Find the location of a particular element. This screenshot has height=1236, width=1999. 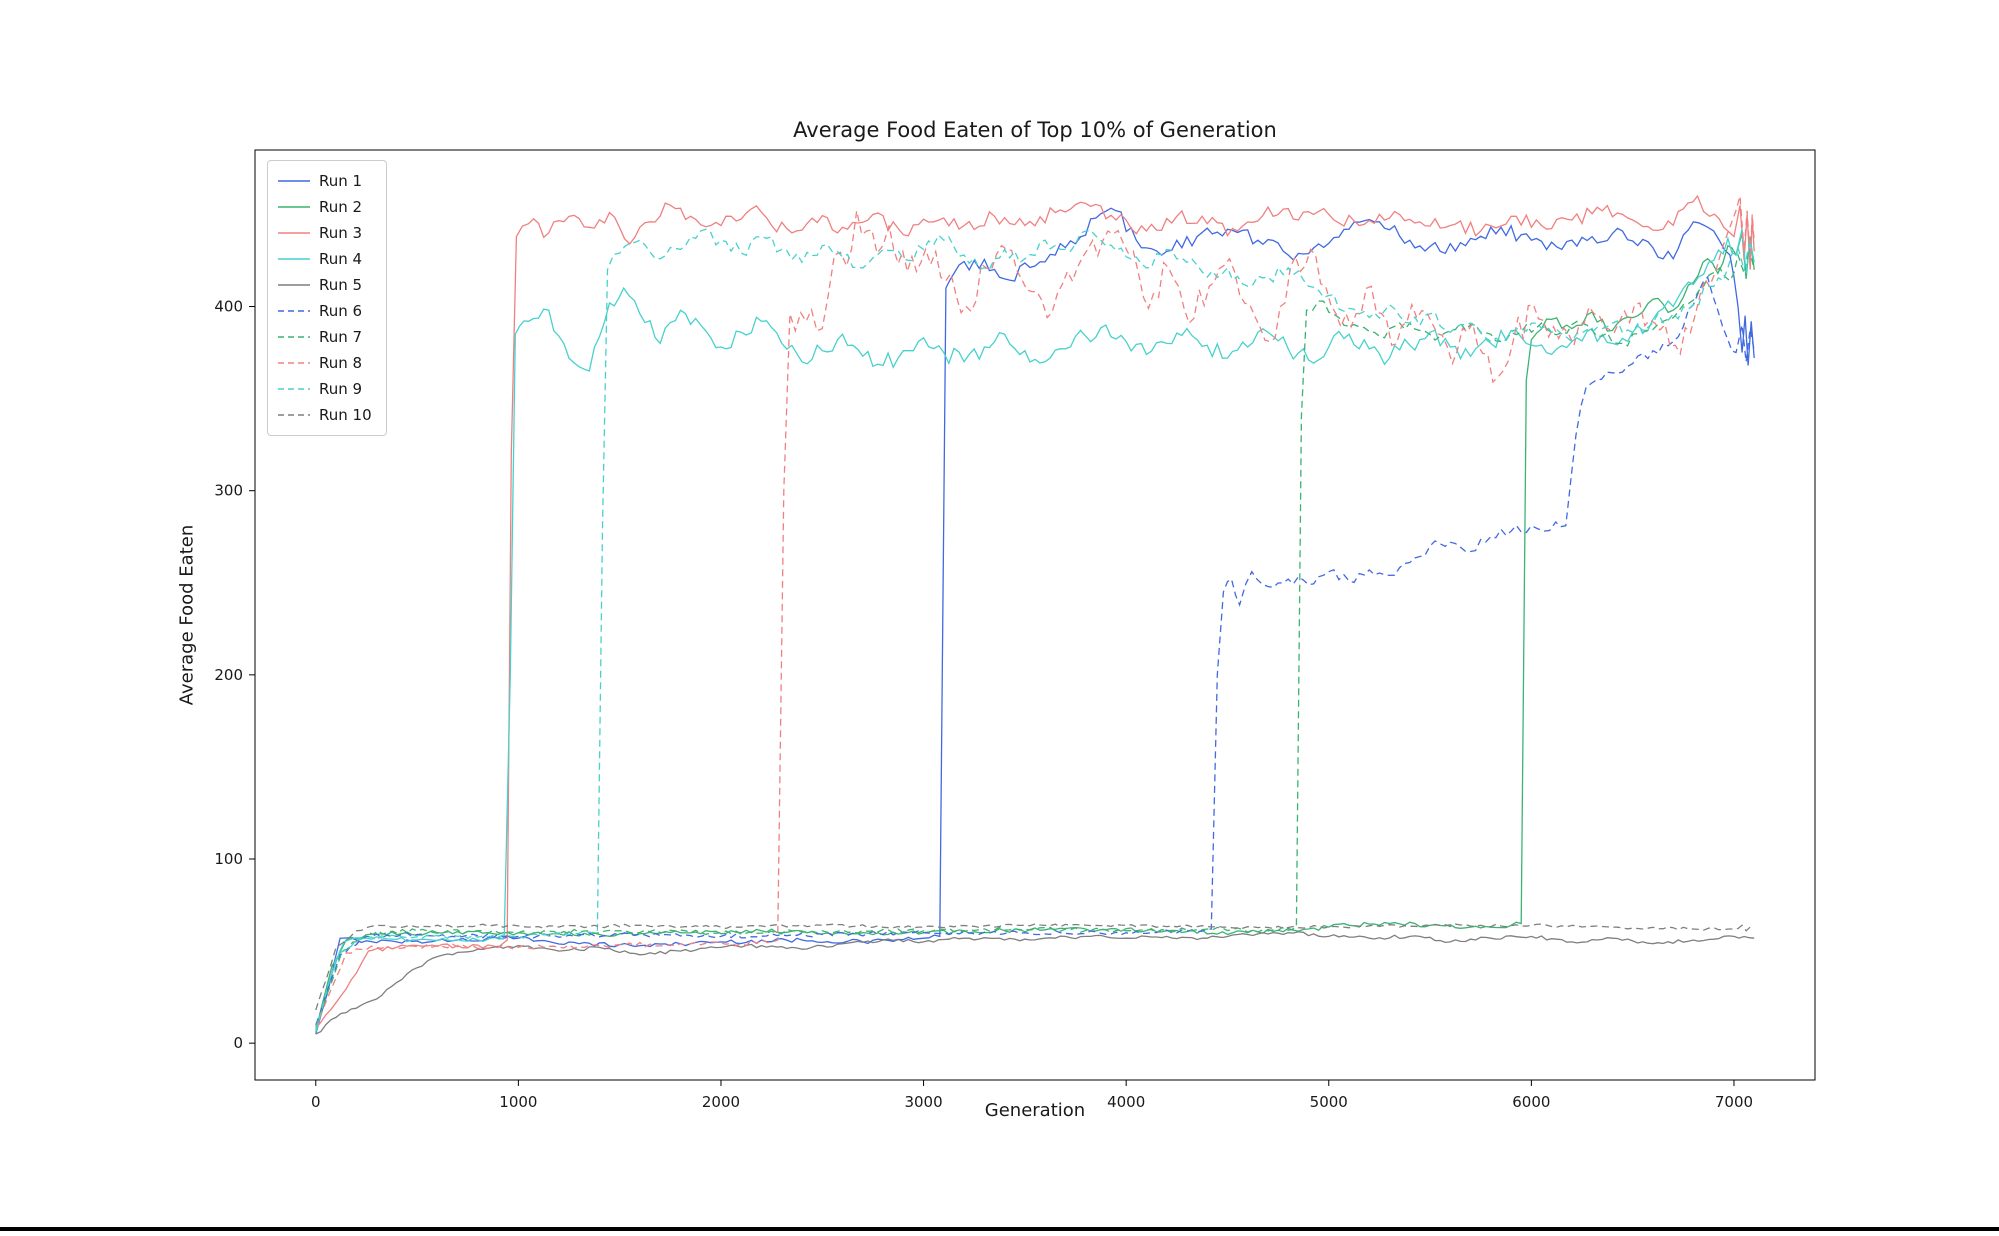

legend-label: Run 4 is located at coordinates (341, 259).